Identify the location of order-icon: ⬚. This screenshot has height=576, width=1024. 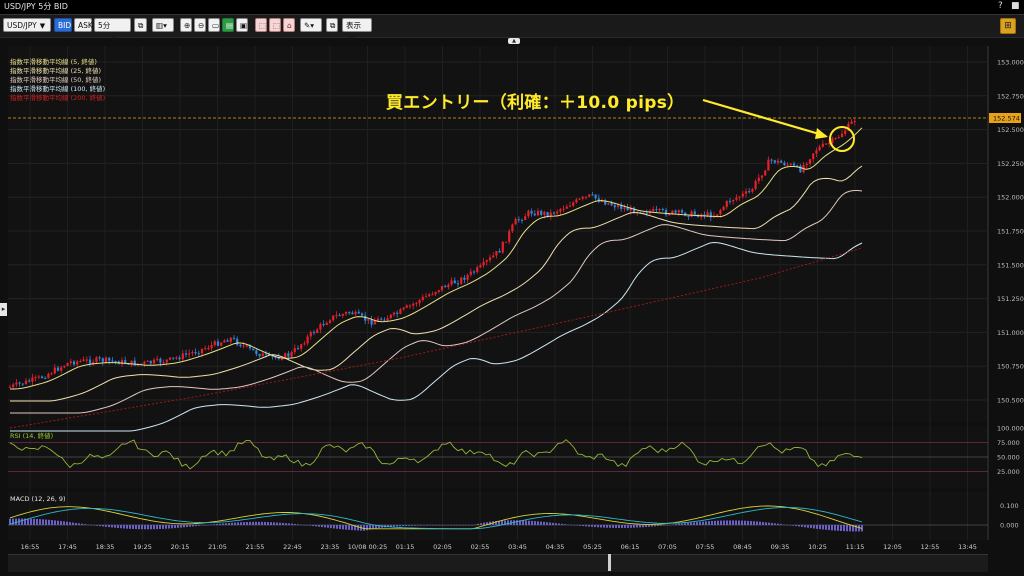
(261, 25).